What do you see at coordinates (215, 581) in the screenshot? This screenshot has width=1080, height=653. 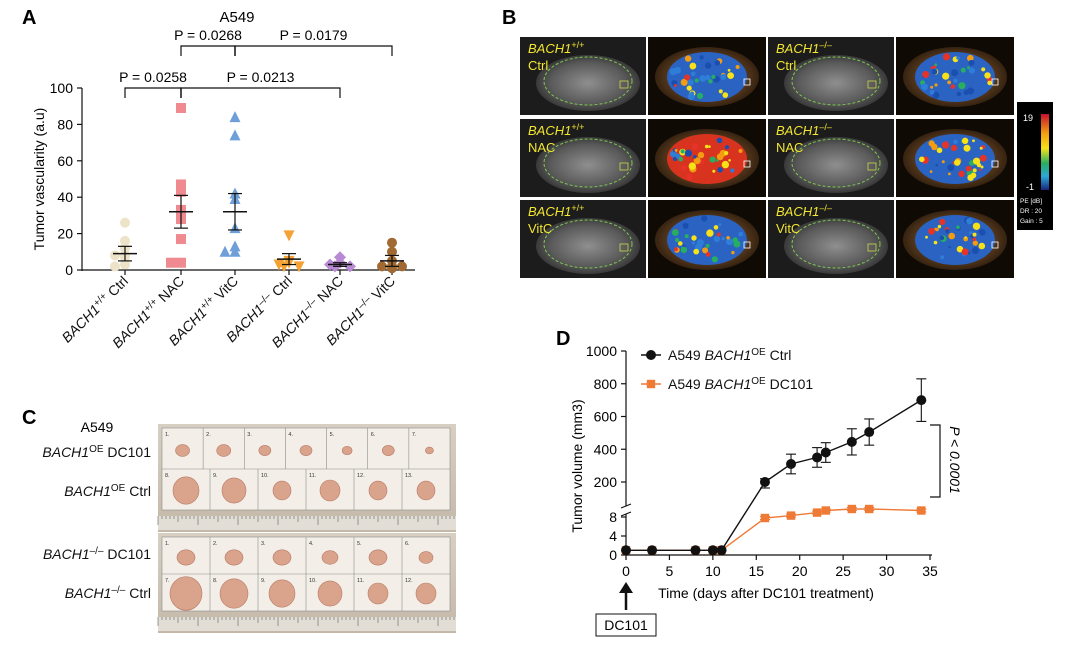 I see `sample-number: 8.` at bounding box center [215, 581].